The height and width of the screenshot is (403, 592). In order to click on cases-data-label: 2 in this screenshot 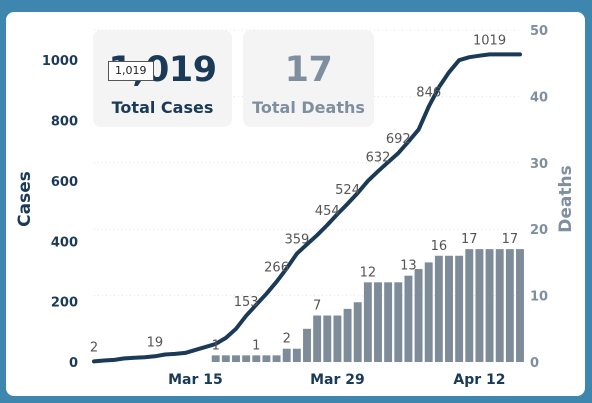, I will do `click(94, 347)`.